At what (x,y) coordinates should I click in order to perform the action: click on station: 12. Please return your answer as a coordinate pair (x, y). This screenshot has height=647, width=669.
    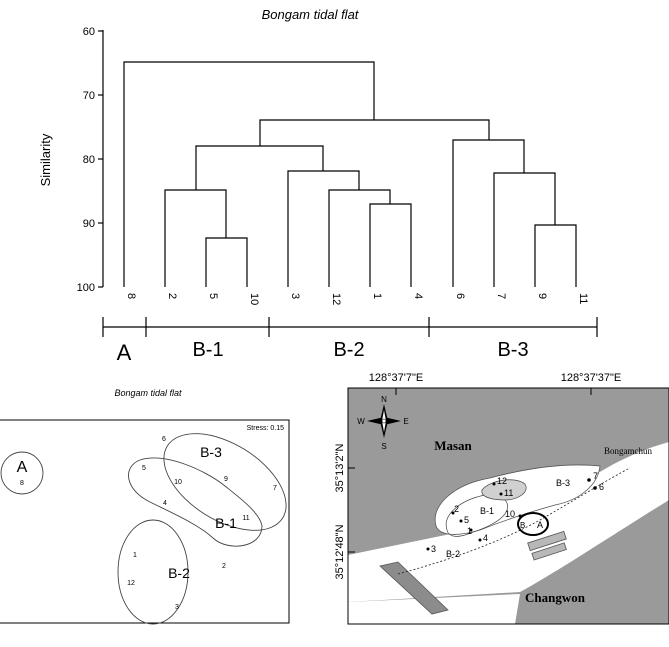
    Looking at the image, I should click on (499, 481).